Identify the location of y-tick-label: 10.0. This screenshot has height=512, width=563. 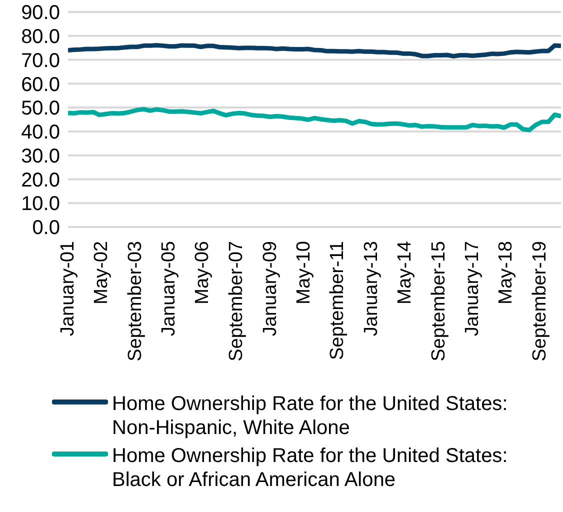
(40, 204).